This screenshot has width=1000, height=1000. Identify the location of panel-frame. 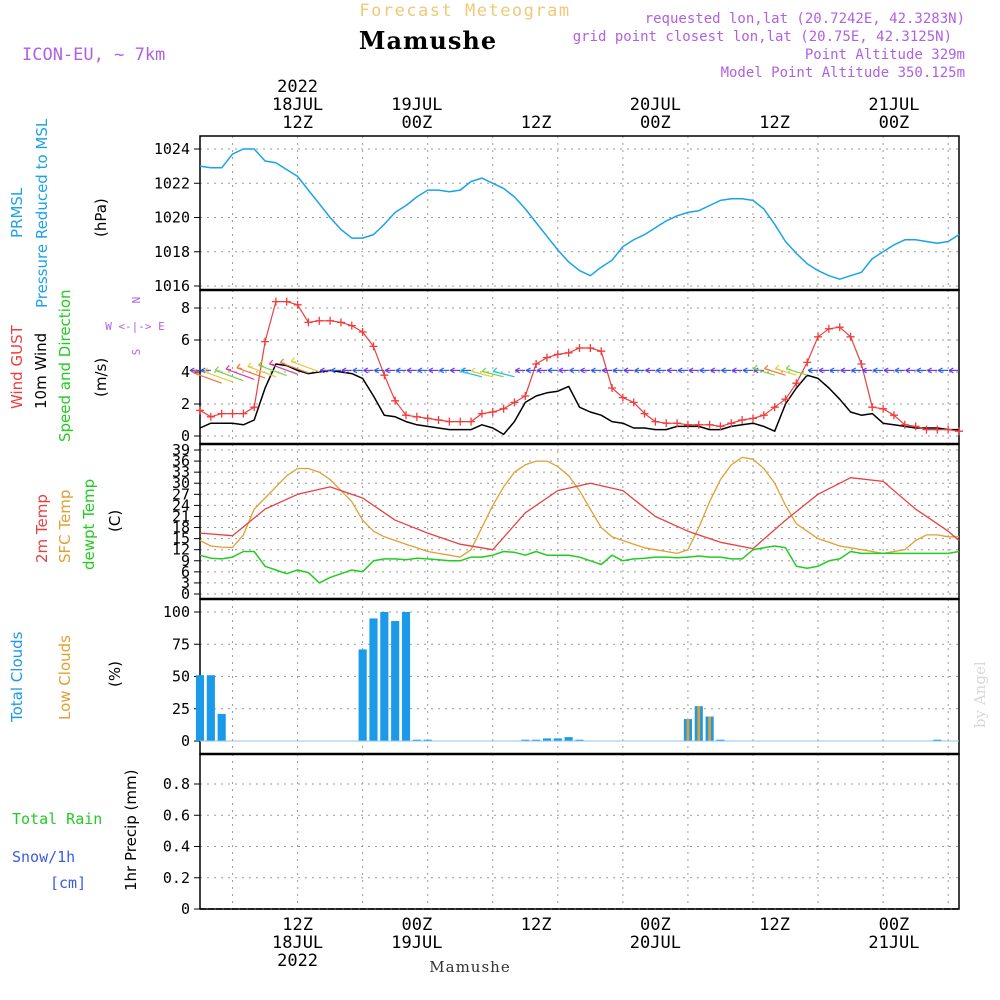
(579, 521).